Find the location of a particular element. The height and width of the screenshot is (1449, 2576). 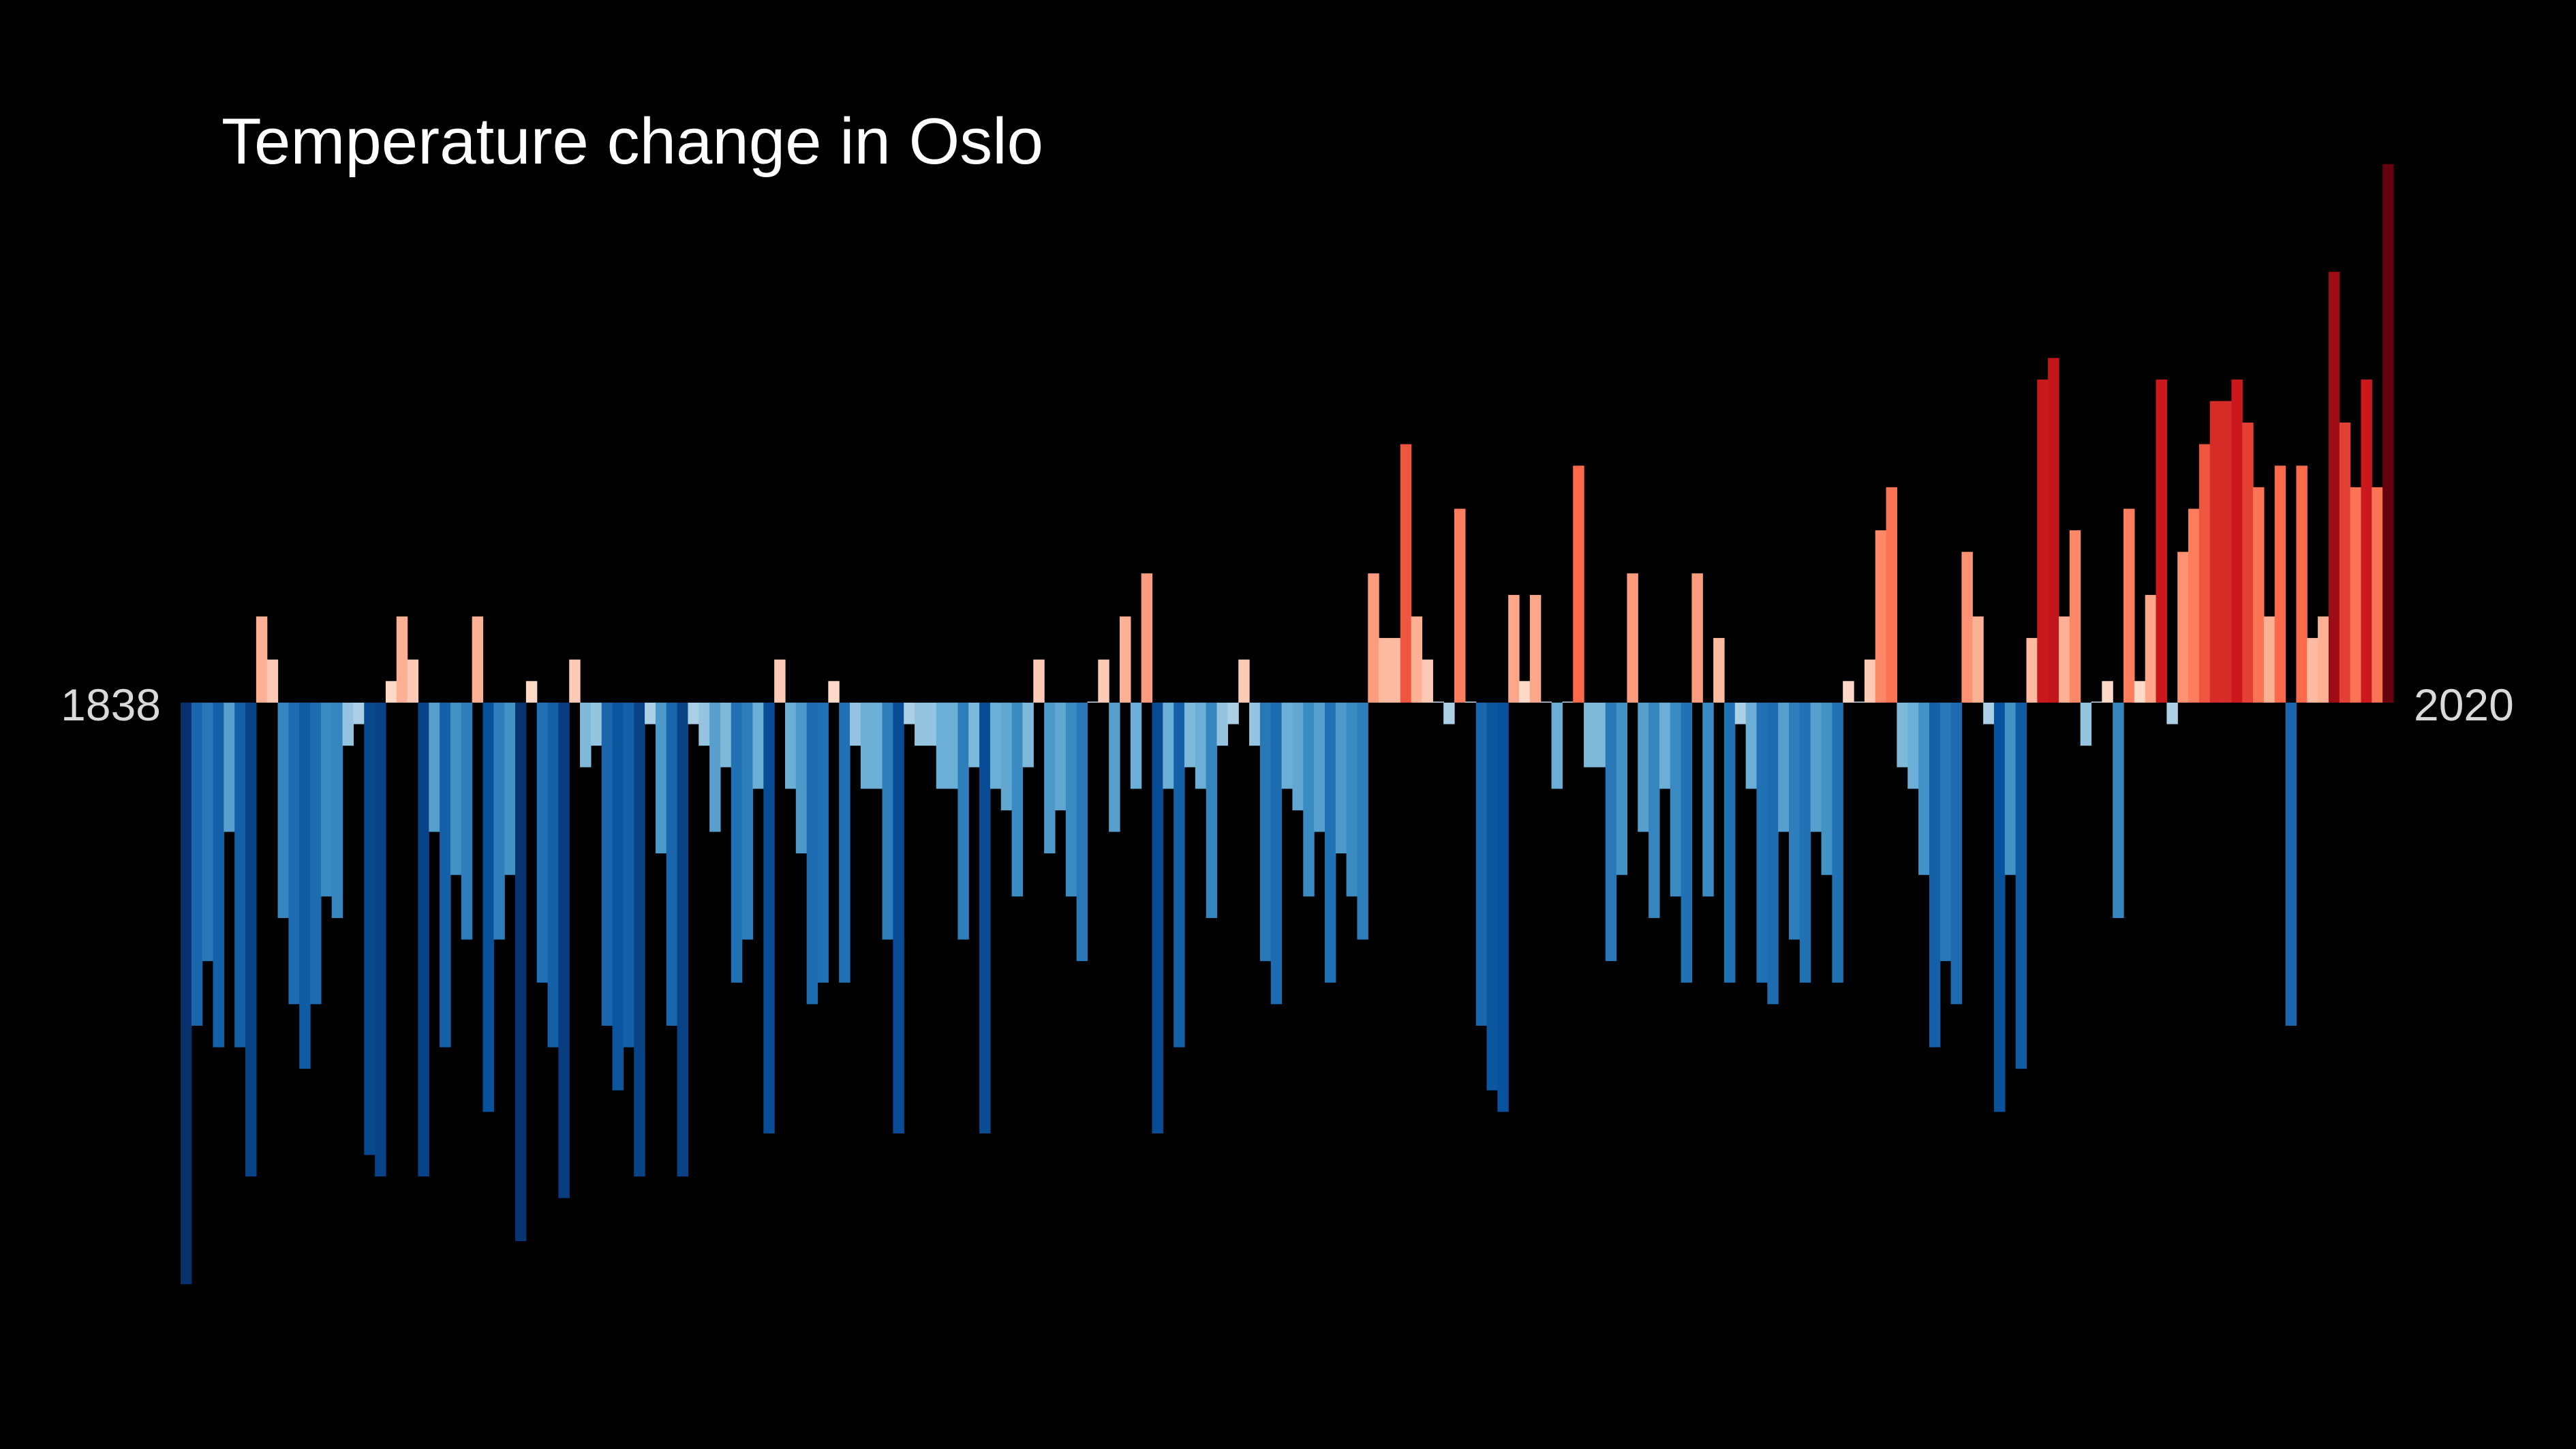

bar-1920 is located at coordinates (1071, 800).